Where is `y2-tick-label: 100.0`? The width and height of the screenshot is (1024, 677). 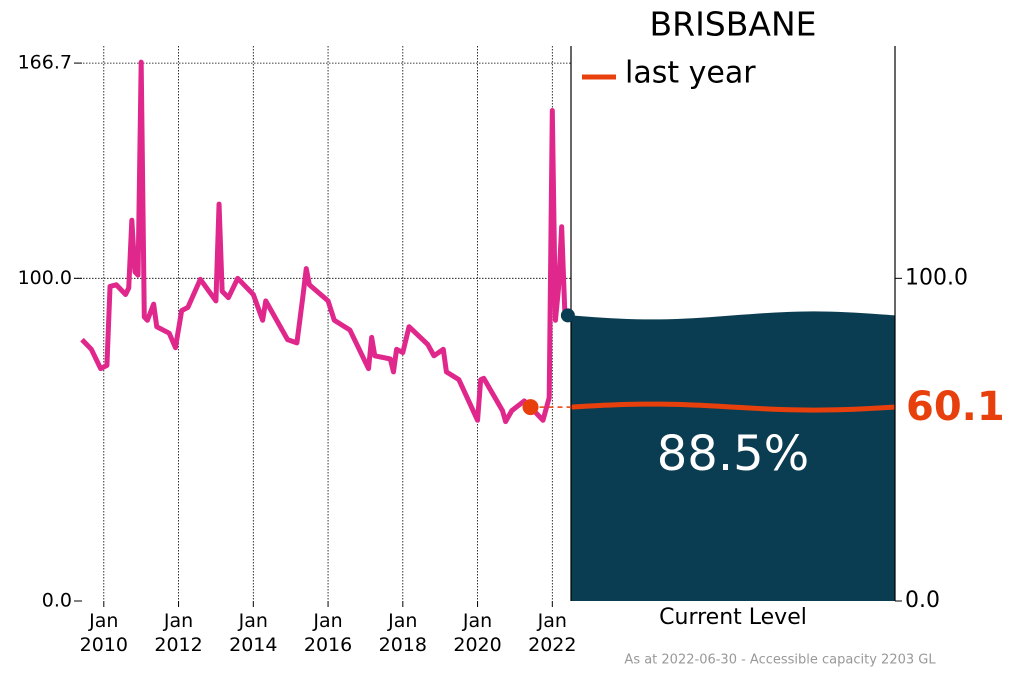 y2-tick-label: 100.0 is located at coordinates (936, 277).